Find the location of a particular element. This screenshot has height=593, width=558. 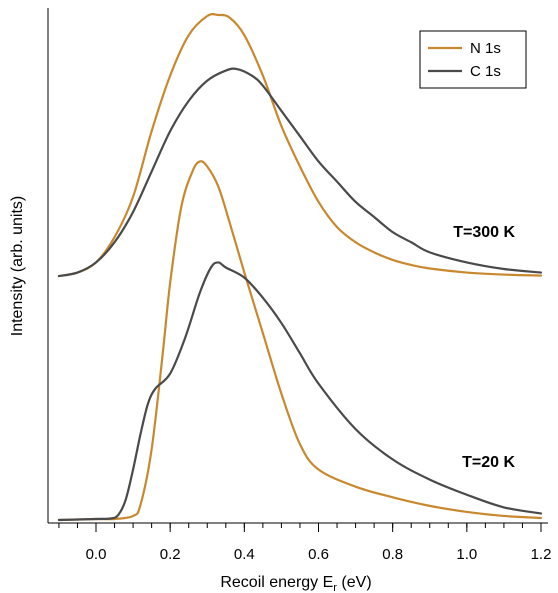

legend: N 1s C 1s is located at coordinates (473, 59).